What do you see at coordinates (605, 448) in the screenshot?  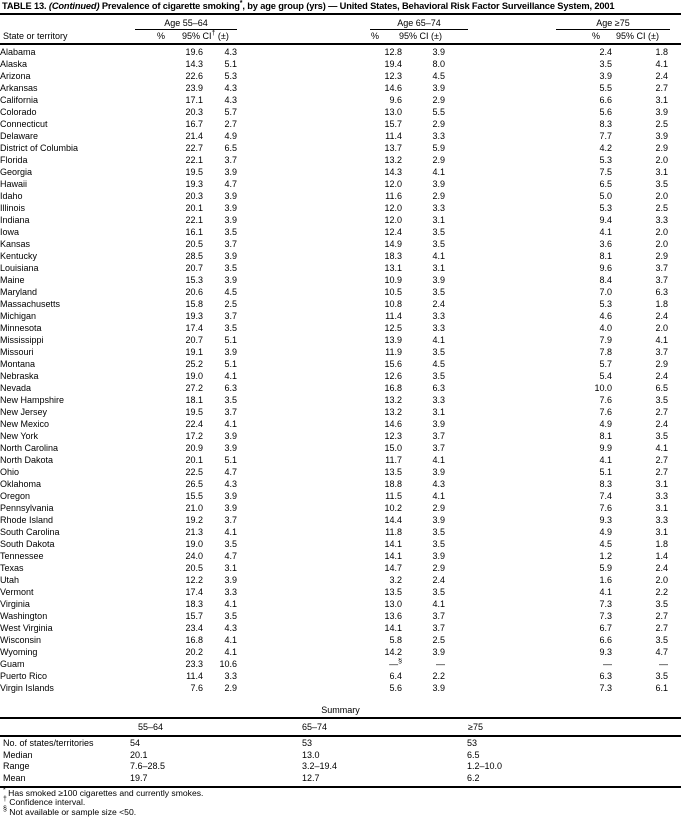 I see `value-cell: 9.9` at bounding box center [605, 448].